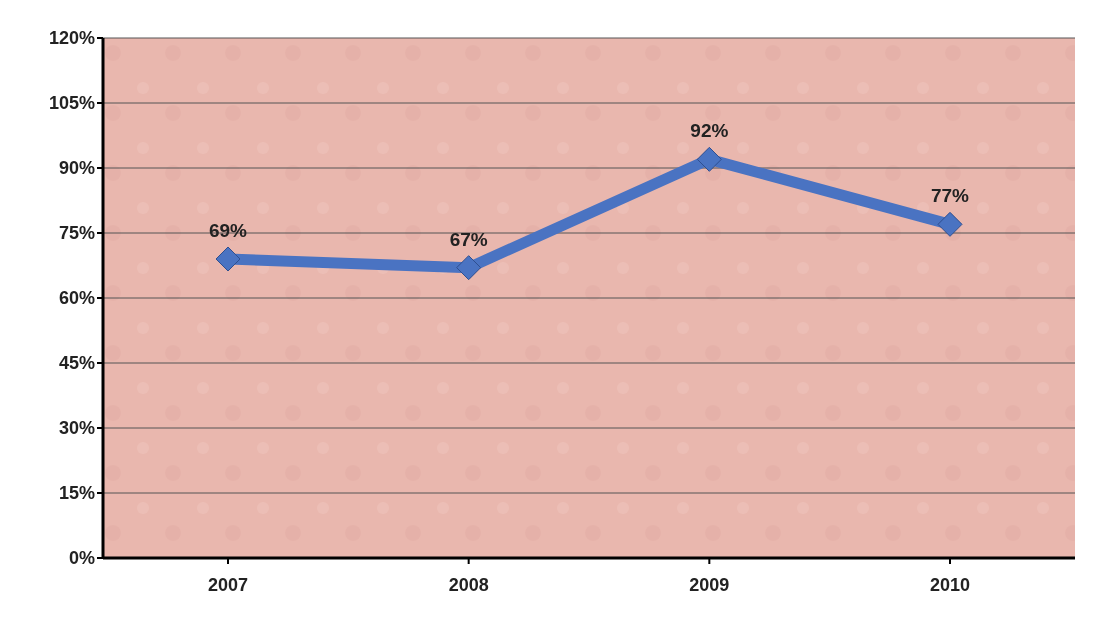 The height and width of the screenshot is (641, 1093). I want to click on y-tick-label: 120%, so click(71, 38).